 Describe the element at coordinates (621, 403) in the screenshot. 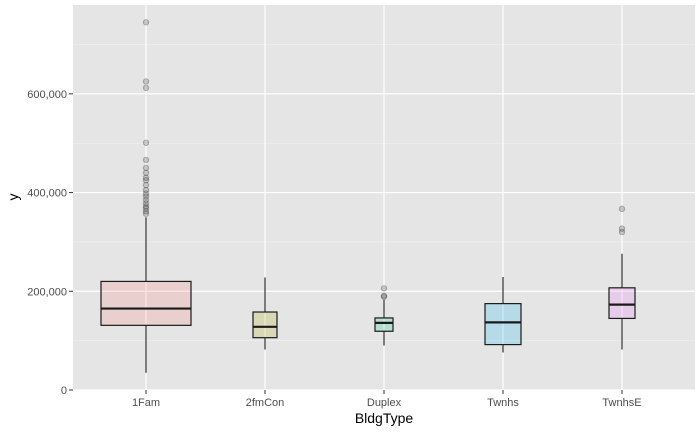

I see `x-tick-label: TwnhsE` at that location.